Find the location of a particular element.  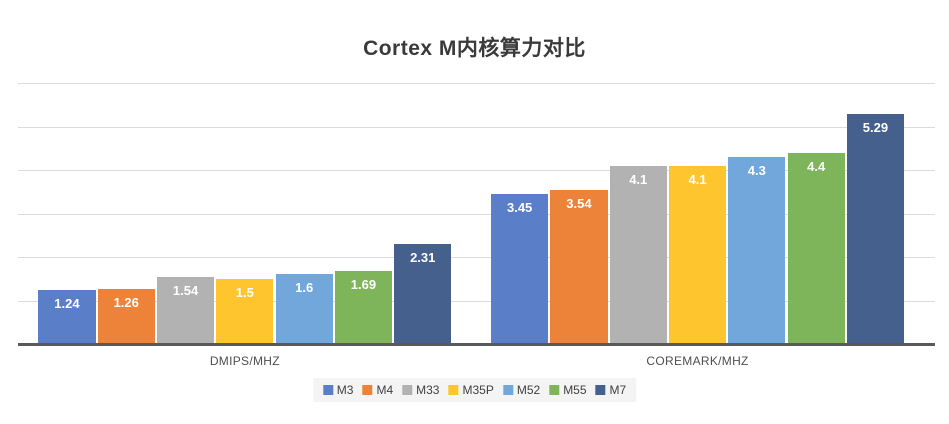

bar-m55-0: 1.69 is located at coordinates (363, 307).